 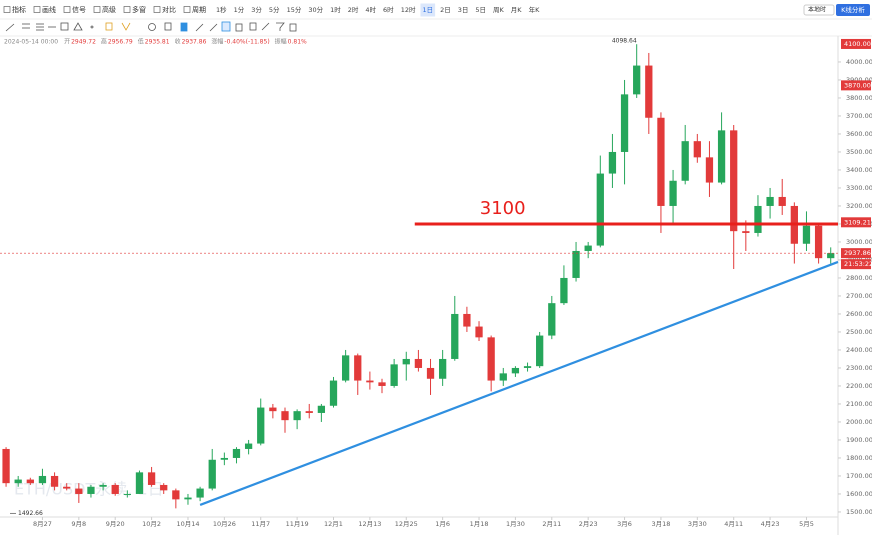 I want to click on tool-rect, so click(x=64, y=26).